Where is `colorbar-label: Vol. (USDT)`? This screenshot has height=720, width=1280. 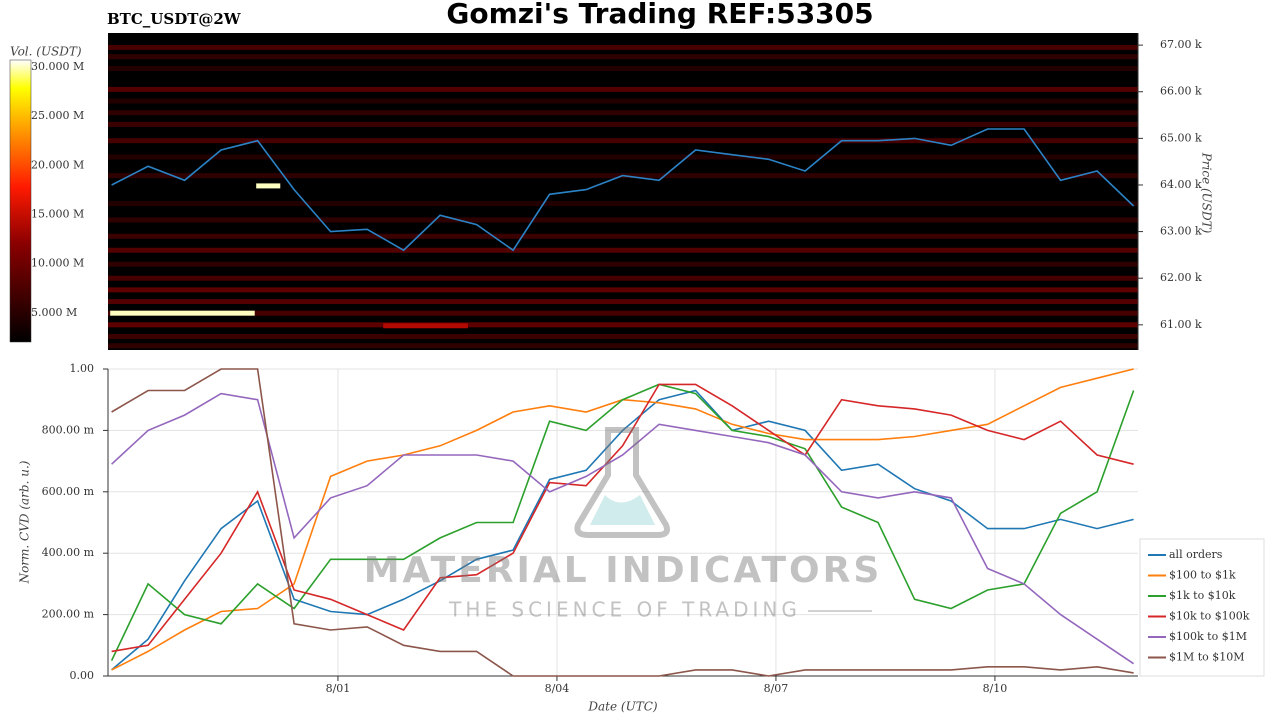
colorbar-label: Vol. (USDT) is located at coordinates (46, 52).